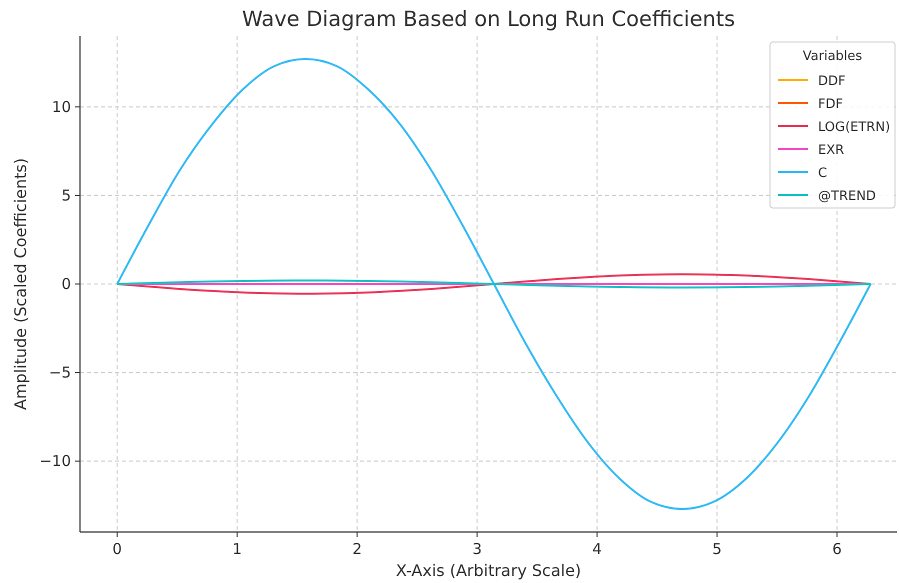 The image size is (899, 583). What do you see at coordinates (477, 549) in the screenshot?
I see `x-tick-label: 3` at bounding box center [477, 549].